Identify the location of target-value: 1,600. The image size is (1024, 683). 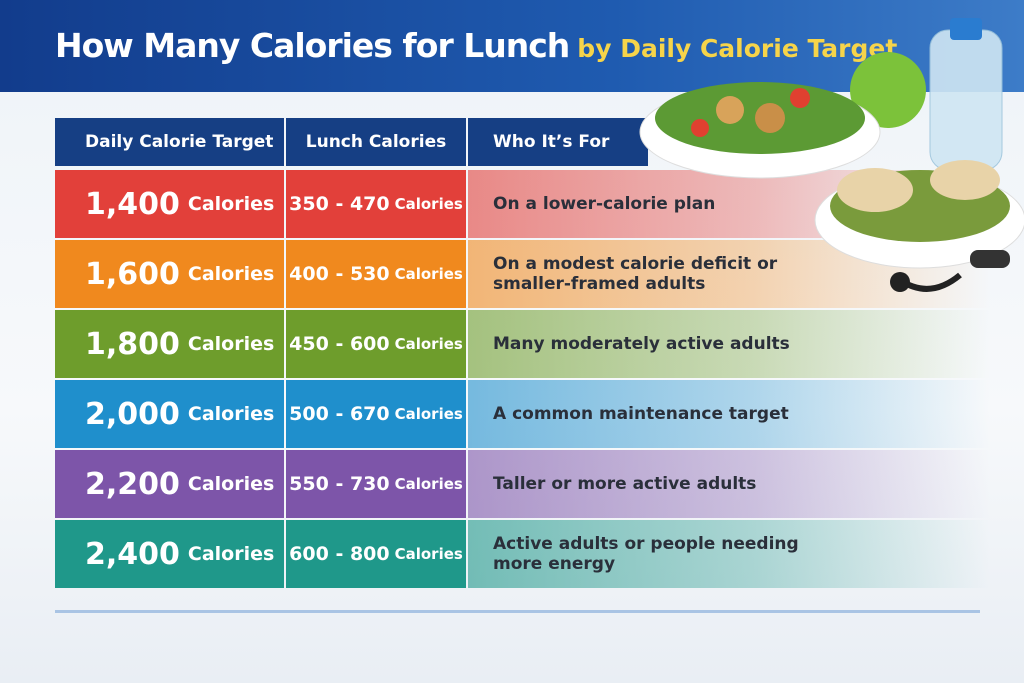
(132, 274).